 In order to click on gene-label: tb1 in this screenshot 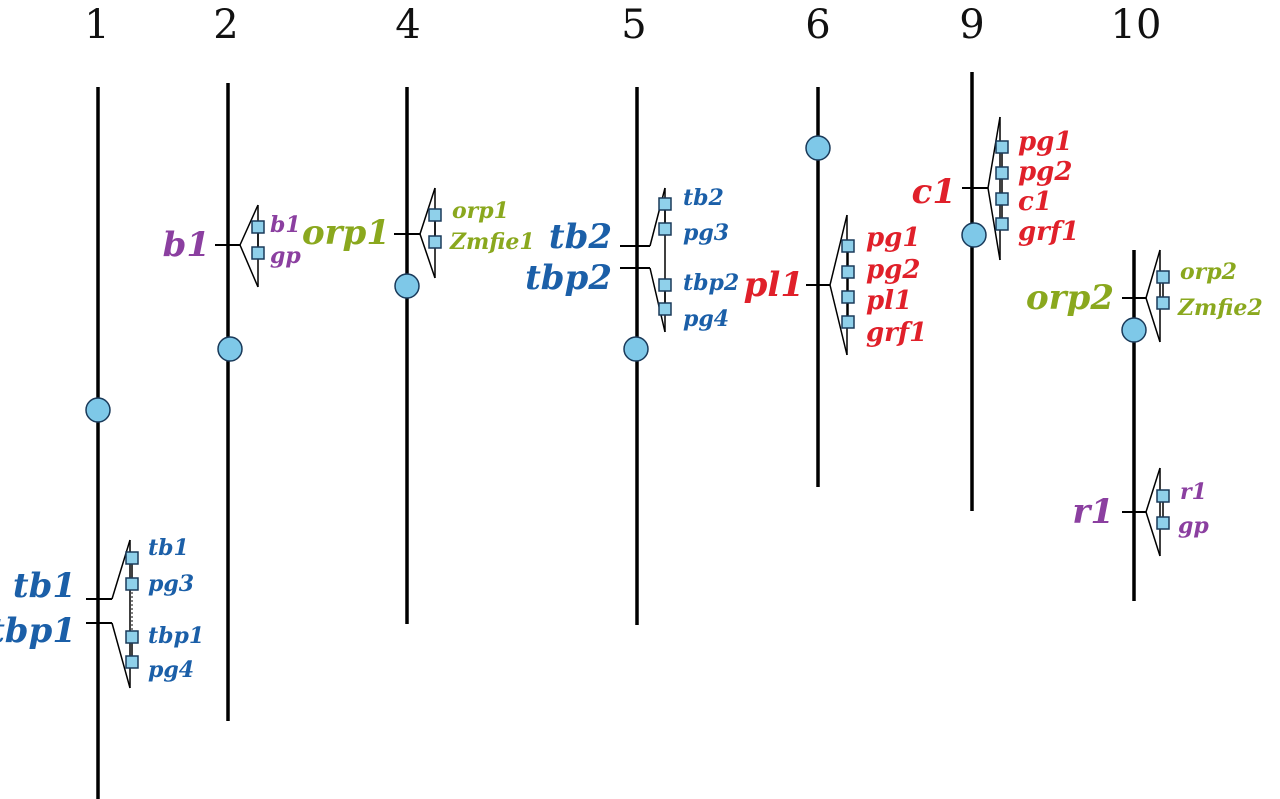, I will do `click(168, 548)`.